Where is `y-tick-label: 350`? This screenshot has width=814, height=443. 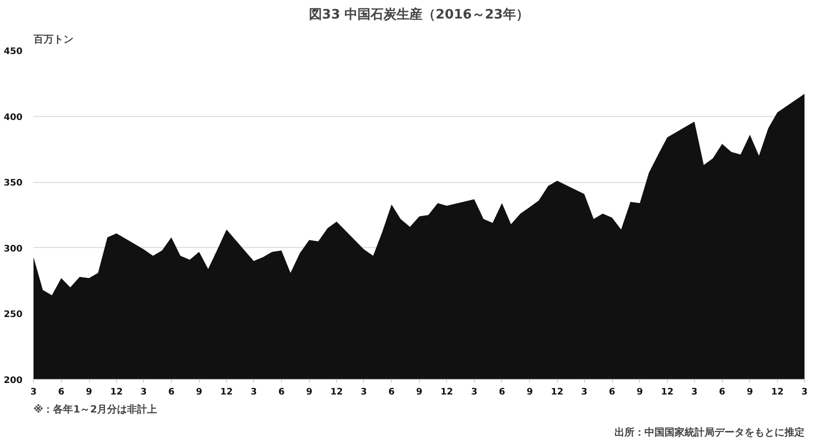
y-tick-label: 350 is located at coordinates (13, 183).